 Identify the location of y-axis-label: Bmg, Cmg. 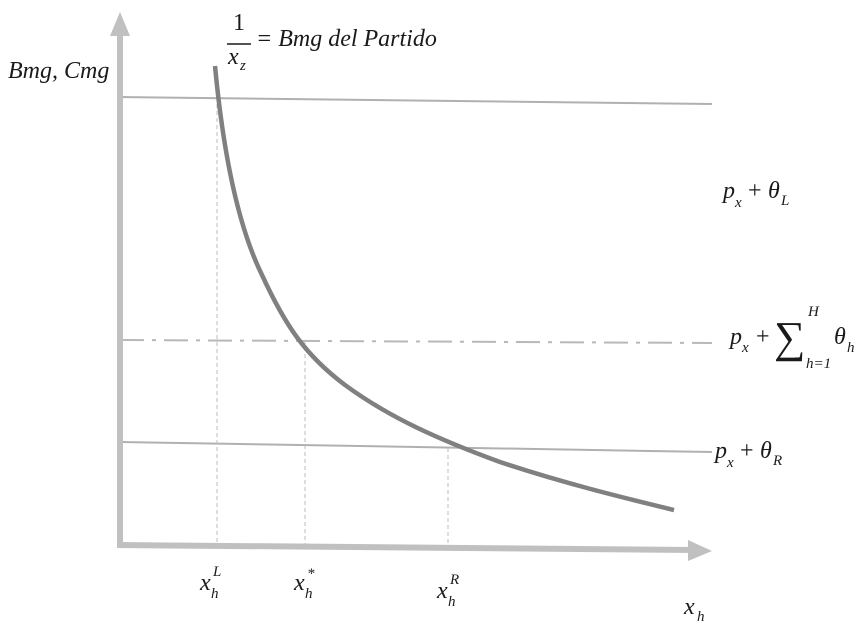
(58, 71).